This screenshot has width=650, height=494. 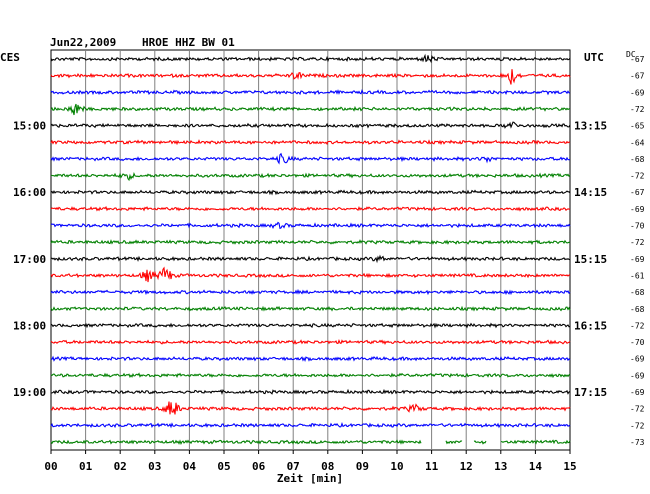 I want to click on left-time-label: 15:00, so click(x=29, y=126).